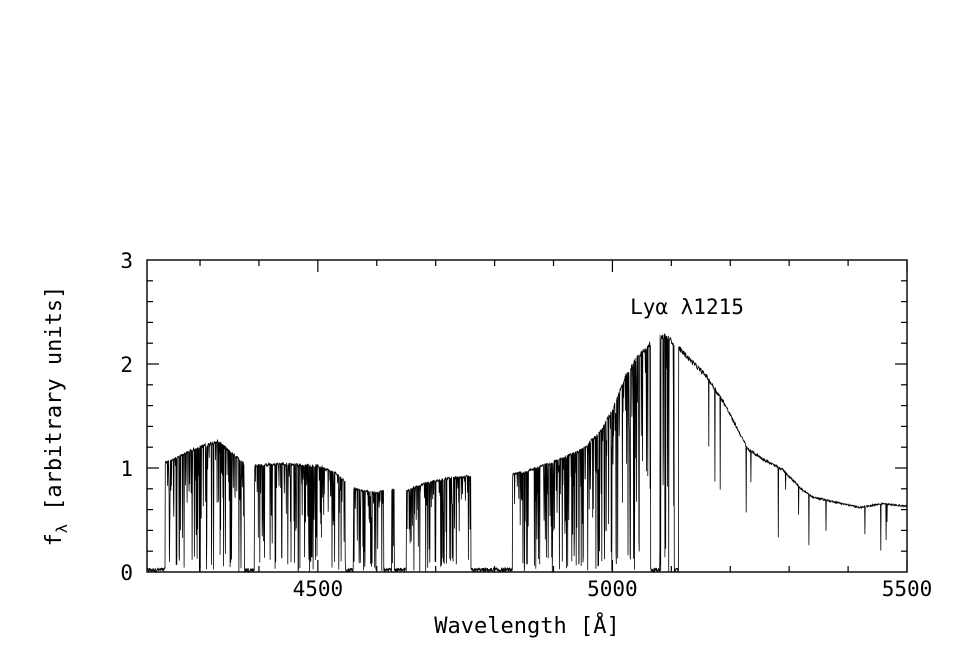 This screenshot has height=650, width=975. I want to click on y-axis-title-subscript: λ, so click(62, 528).